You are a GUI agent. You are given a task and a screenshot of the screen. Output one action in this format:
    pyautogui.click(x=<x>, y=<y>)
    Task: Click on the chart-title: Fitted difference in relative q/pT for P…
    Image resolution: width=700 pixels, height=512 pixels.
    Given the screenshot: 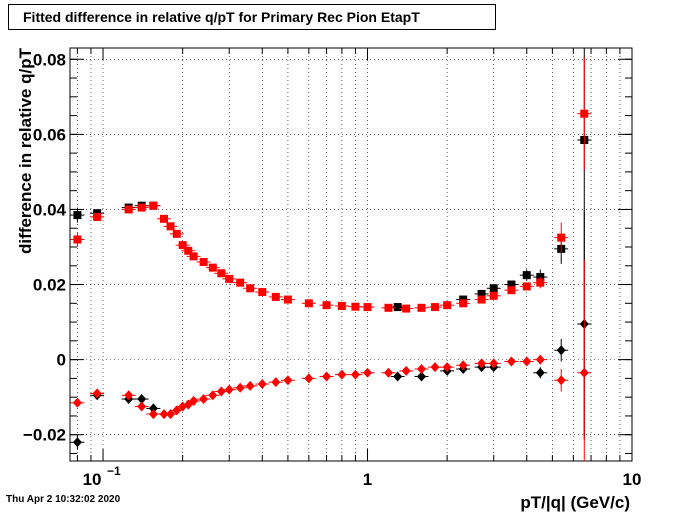 What is the action you would take?
    pyautogui.click(x=252, y=17)
    